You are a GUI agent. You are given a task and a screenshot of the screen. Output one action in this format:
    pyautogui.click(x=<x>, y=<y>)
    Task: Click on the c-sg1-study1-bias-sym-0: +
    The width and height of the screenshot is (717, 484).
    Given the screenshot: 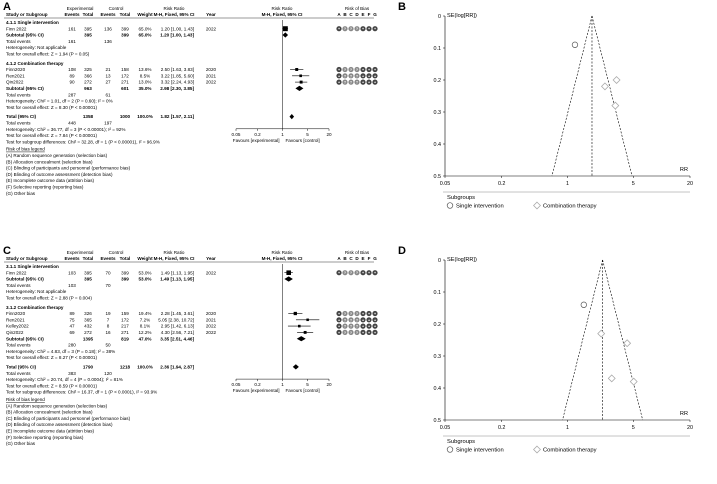 What is the action you would take?
    pyautogui.click(x=339, y=320)
    